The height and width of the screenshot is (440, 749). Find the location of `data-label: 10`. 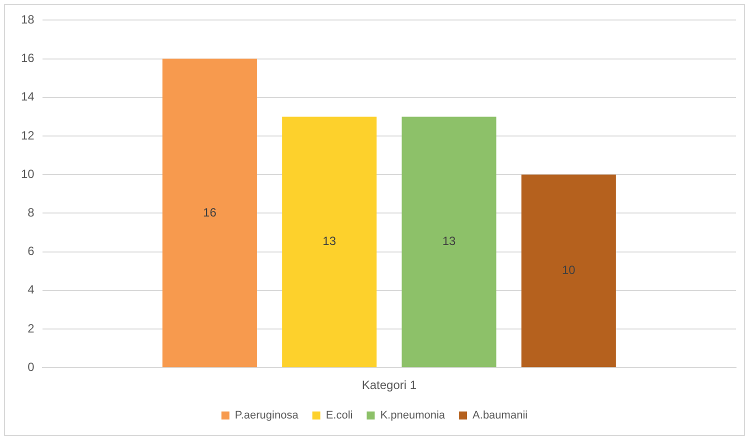

data-label: 10 is located at coordinates (569, 270).